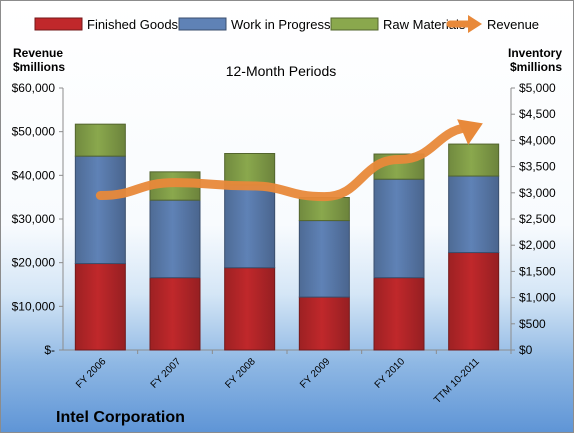 The image size is (574, 433). I want to click on category-label: FY 2008, so click(240, 373).